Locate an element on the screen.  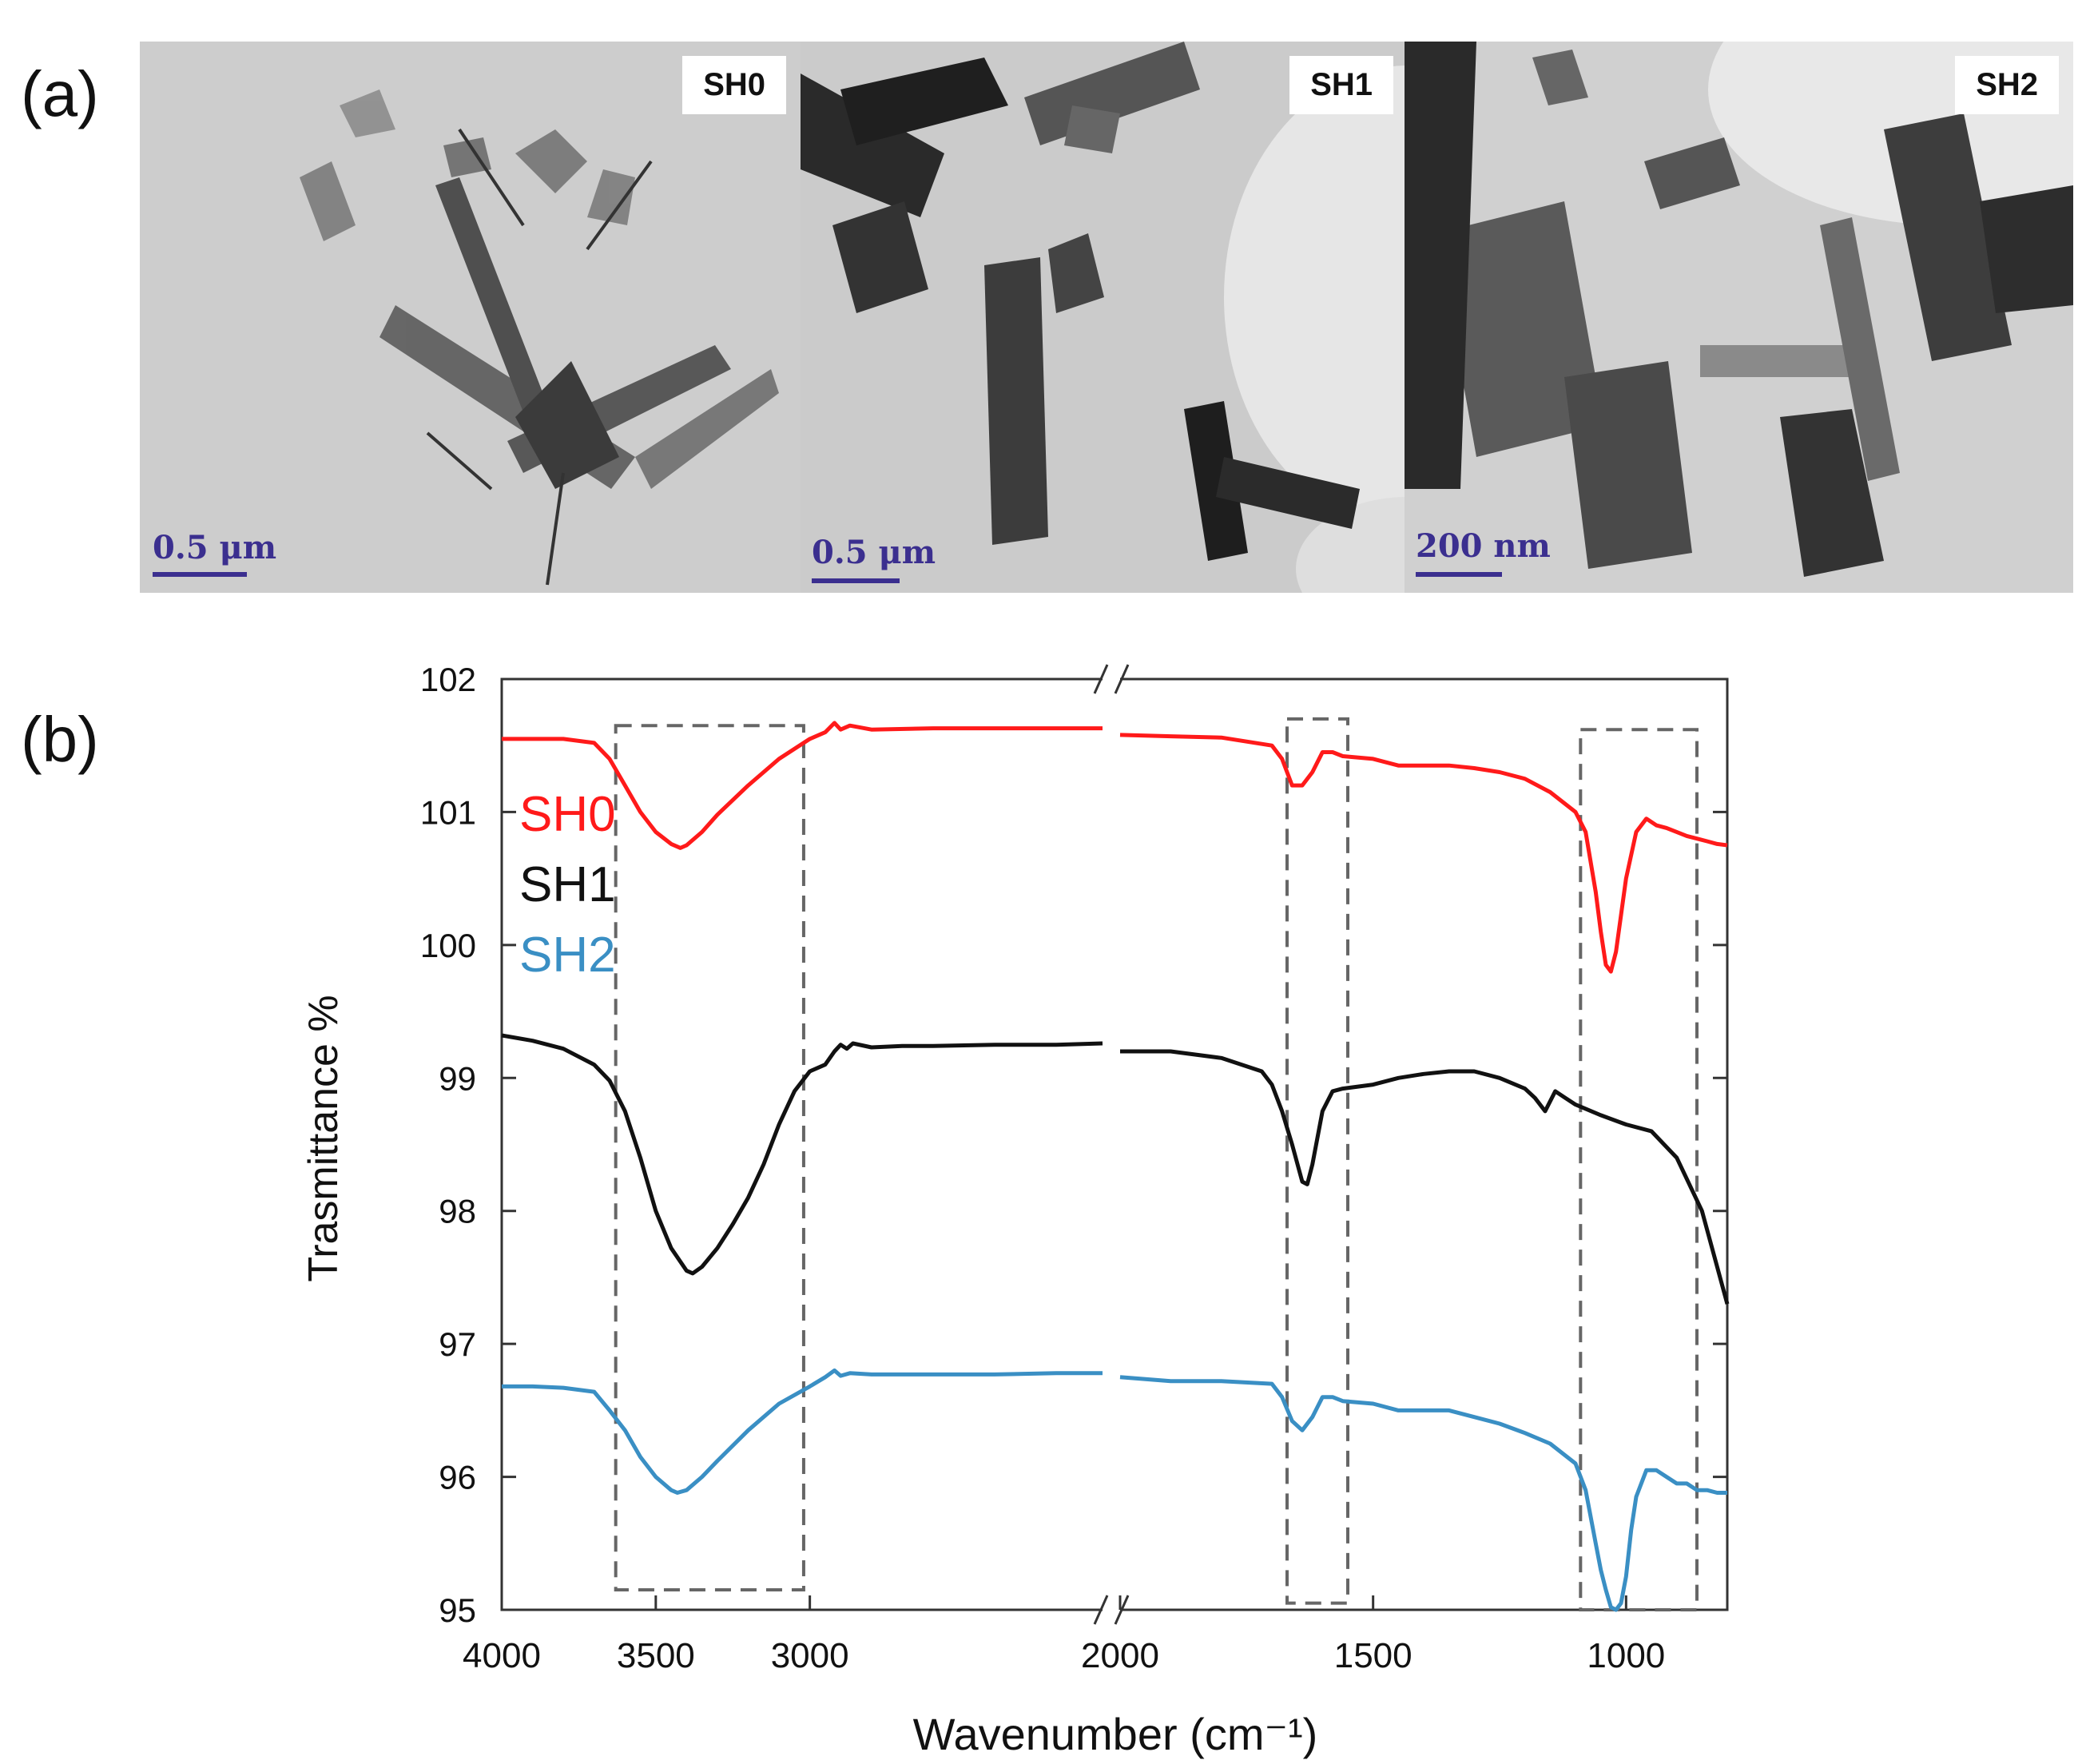
tem-image-sh2: SH2 200 nm is located at coordinates (1739, 317).